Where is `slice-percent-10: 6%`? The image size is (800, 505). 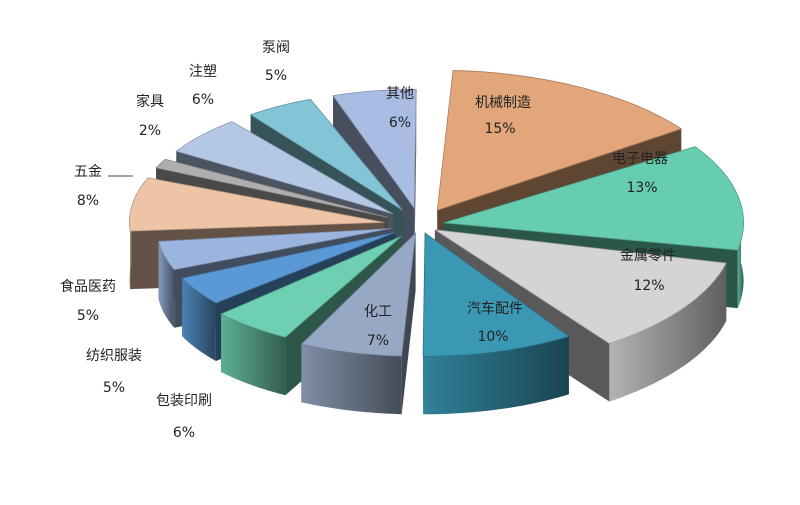 slice-percent-10: 6% is located at coordinates (203, 100).